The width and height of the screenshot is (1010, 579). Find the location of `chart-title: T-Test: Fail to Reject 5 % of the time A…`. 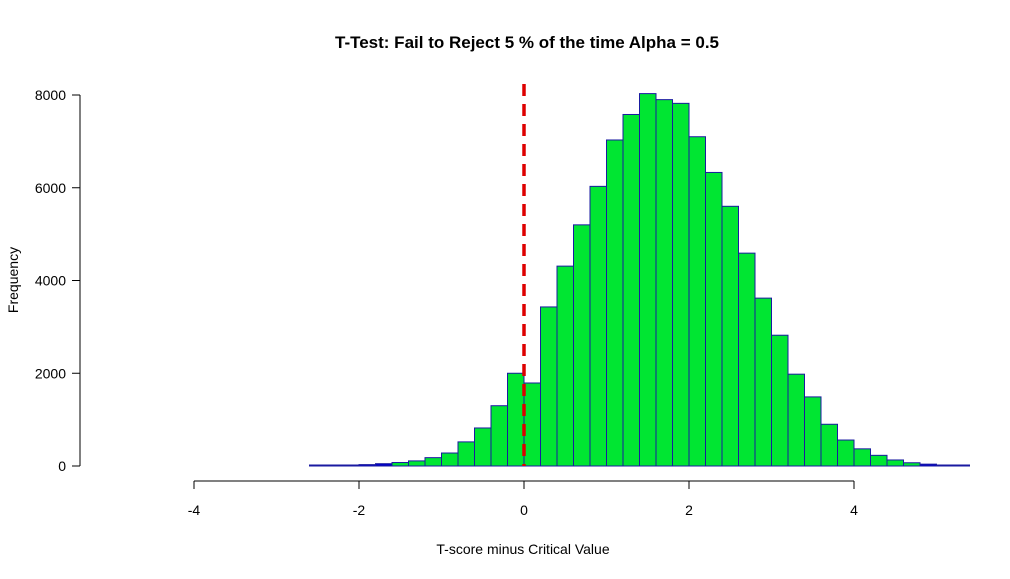

chart-title: T-Test: Fail to Reject 5 % of the time A… is located at coordinates (527, 42).